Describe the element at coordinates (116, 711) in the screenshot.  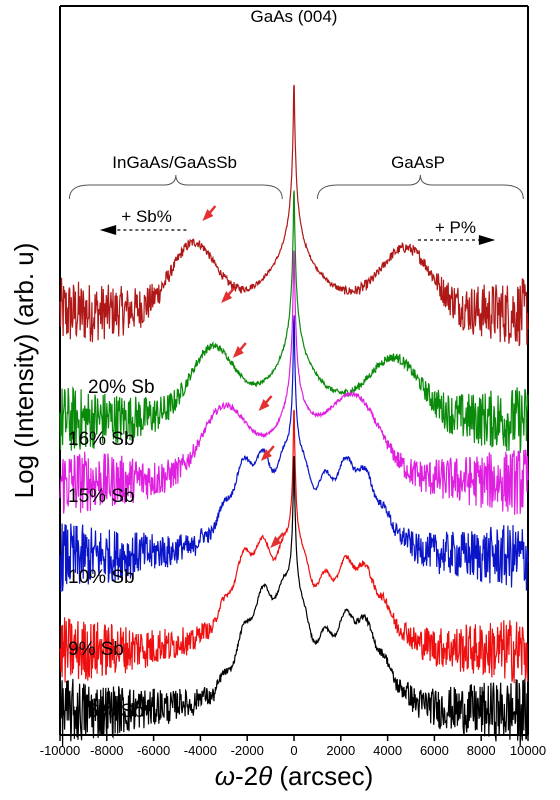
I see `series-label-5: 6% Sb` at that location.